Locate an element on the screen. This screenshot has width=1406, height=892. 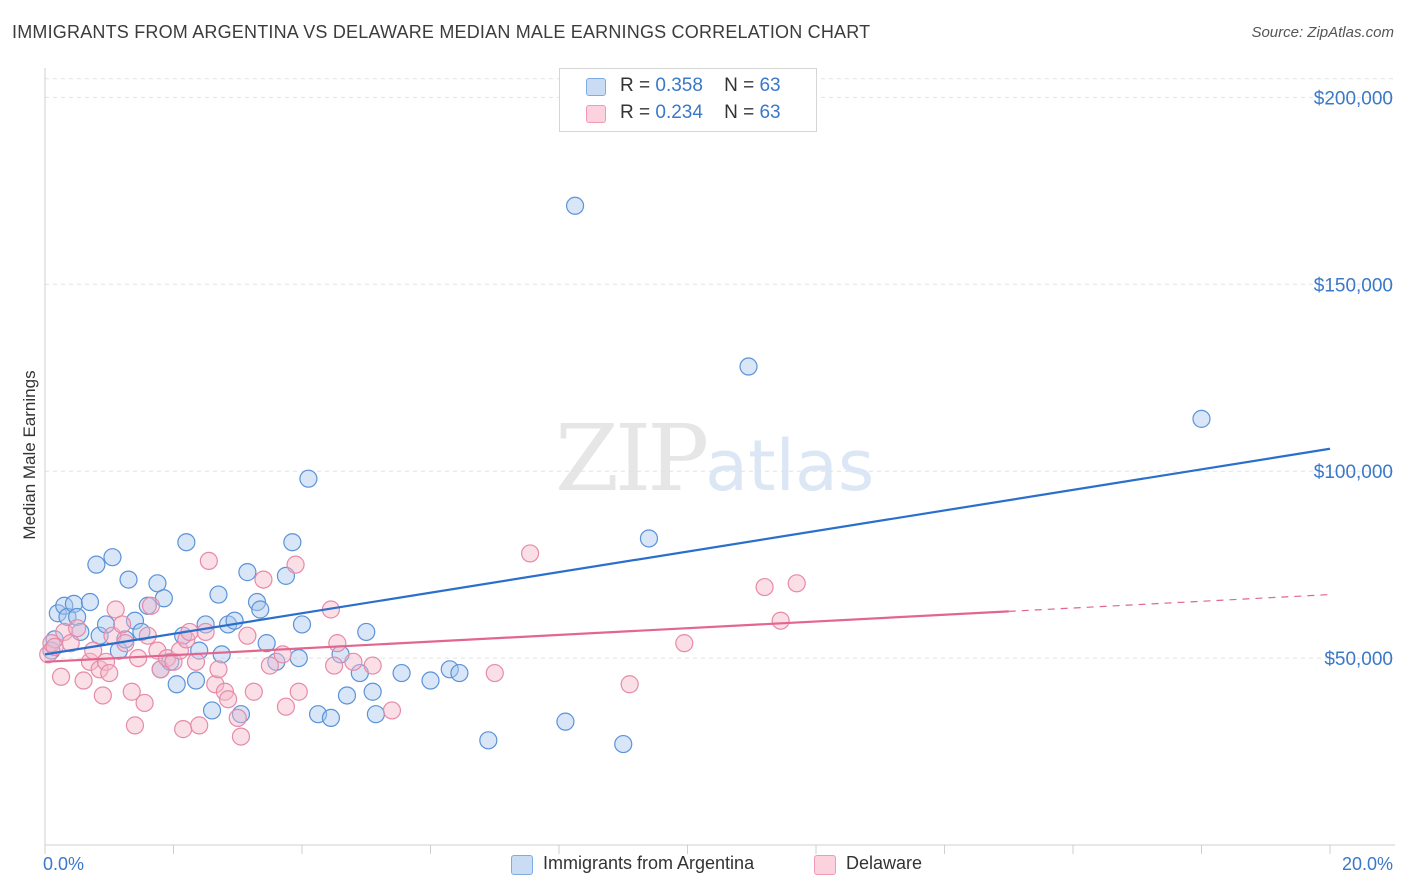
chart-source: Source: ZipAtlas.com is located at coordinates (1322, 32).